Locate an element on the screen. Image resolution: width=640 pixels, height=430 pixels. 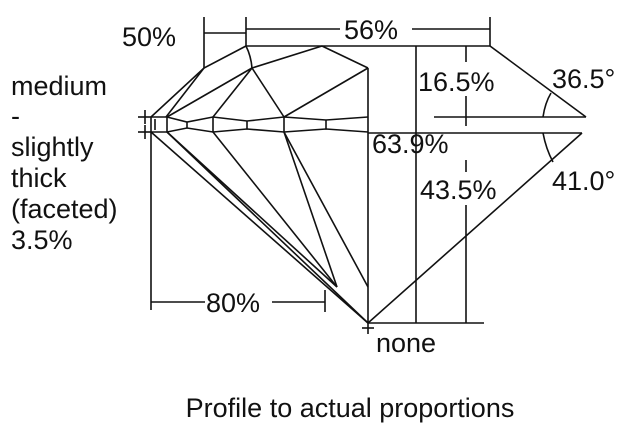
girdle-line: 3.5% is located at coordinates (42, 240).